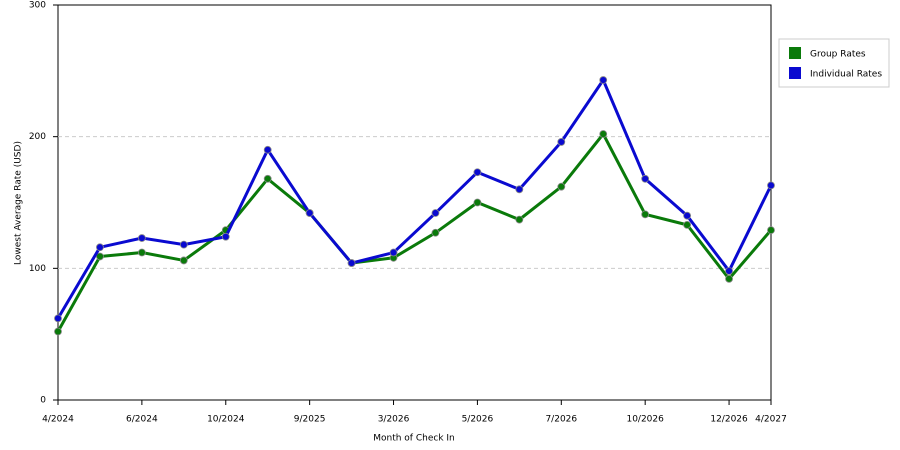 Image resolution: width=900 pixels, height=450 pixels. I want to click on x-tick-label: 10/2024, so click(226, 420).